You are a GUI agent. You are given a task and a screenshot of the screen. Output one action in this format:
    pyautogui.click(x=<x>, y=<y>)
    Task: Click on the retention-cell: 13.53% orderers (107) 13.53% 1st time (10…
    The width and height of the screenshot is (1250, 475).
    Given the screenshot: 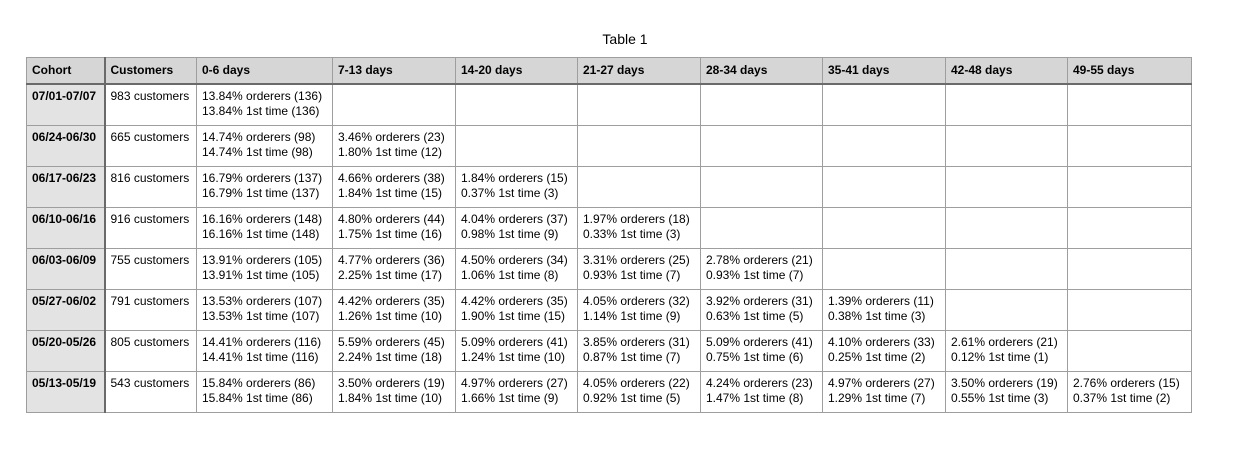 What is the action you would take?
    pyautogui.click(x=264, y=310)
    